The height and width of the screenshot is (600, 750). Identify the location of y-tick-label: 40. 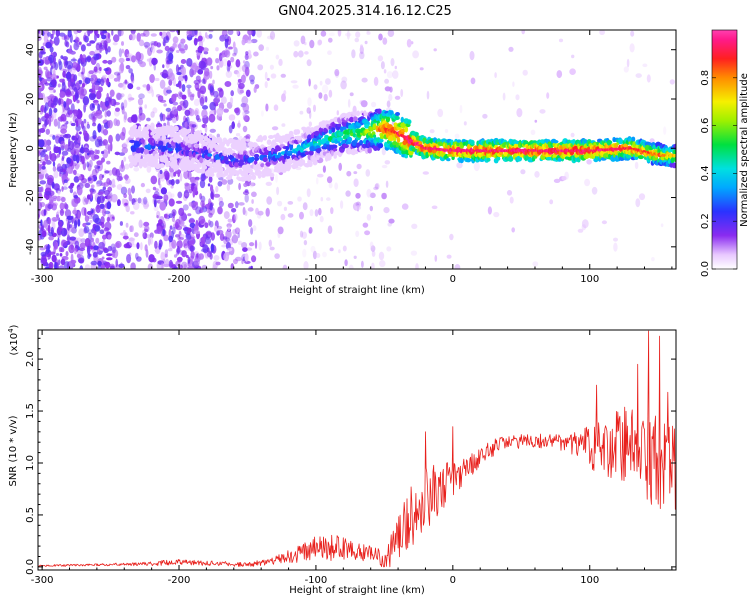
(30, 49).